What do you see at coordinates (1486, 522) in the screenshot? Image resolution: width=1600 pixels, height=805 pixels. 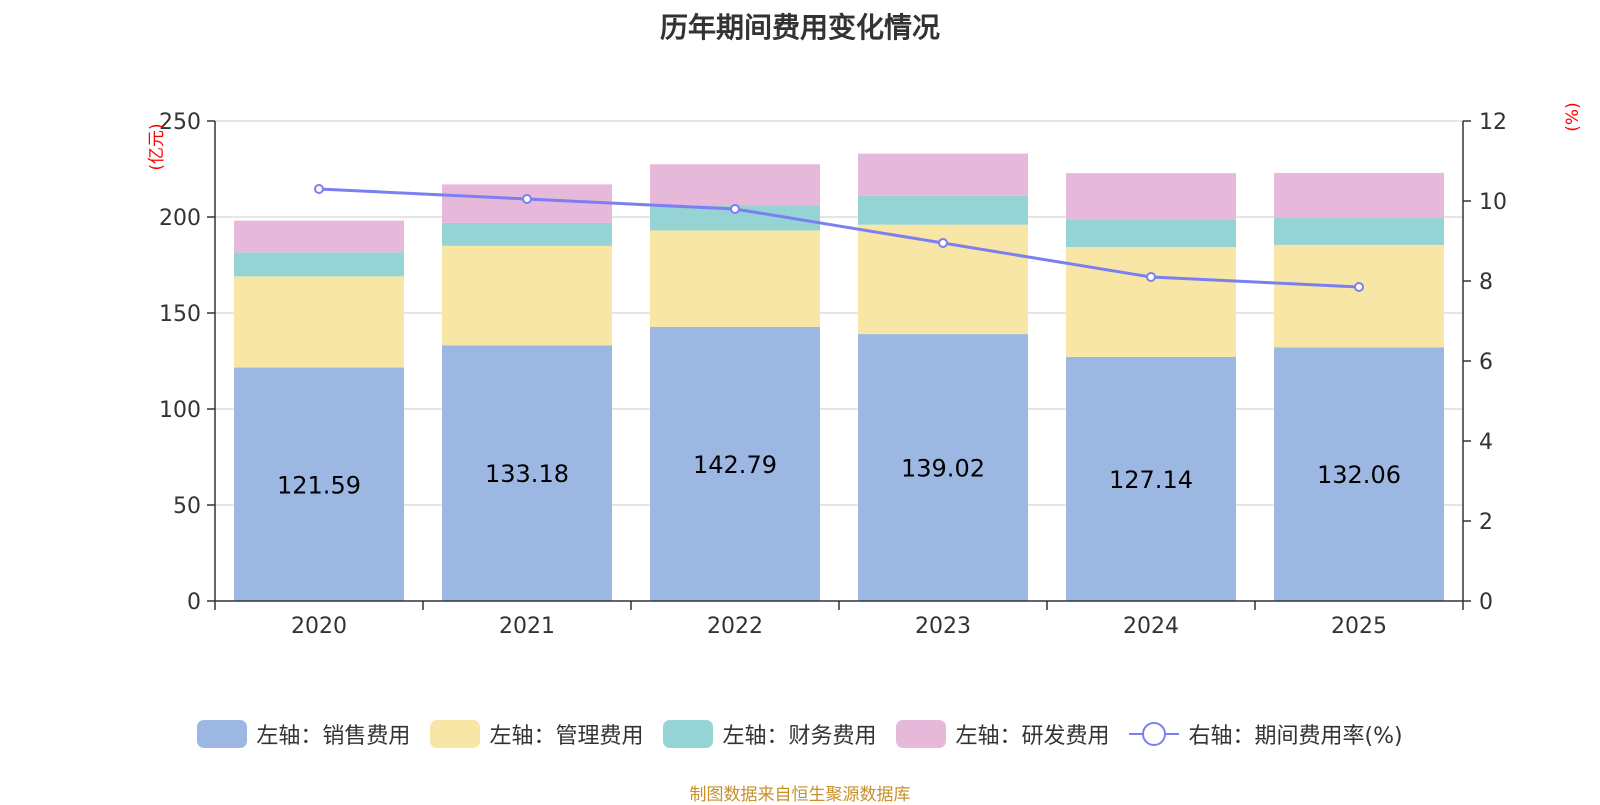 I see `right-axis-tick-label: 2` at bounding box center [1486, 522].